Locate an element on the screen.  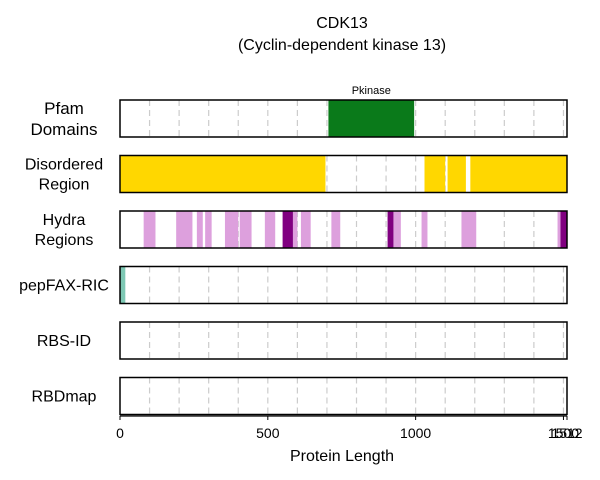
track-label: Hydra is located at coordinates (64, 220).